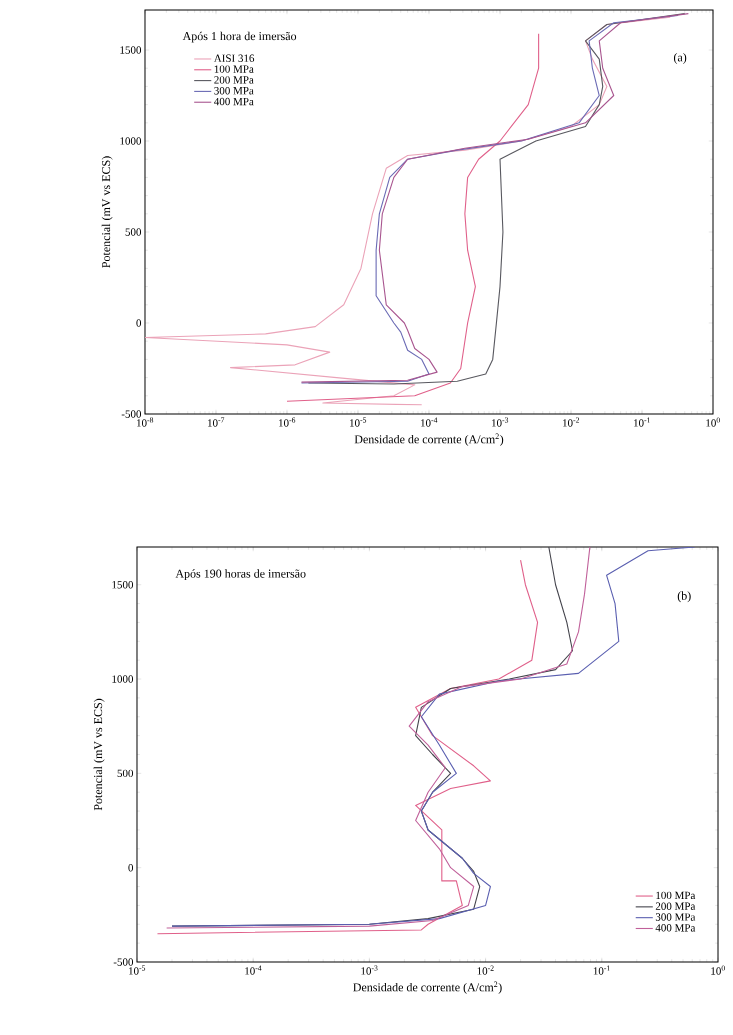 The height and width of the screenshot is (1035, 733). Describe the element at coordinates (680, 58) in the screenshot. I see `annotation: (a)` at that location.